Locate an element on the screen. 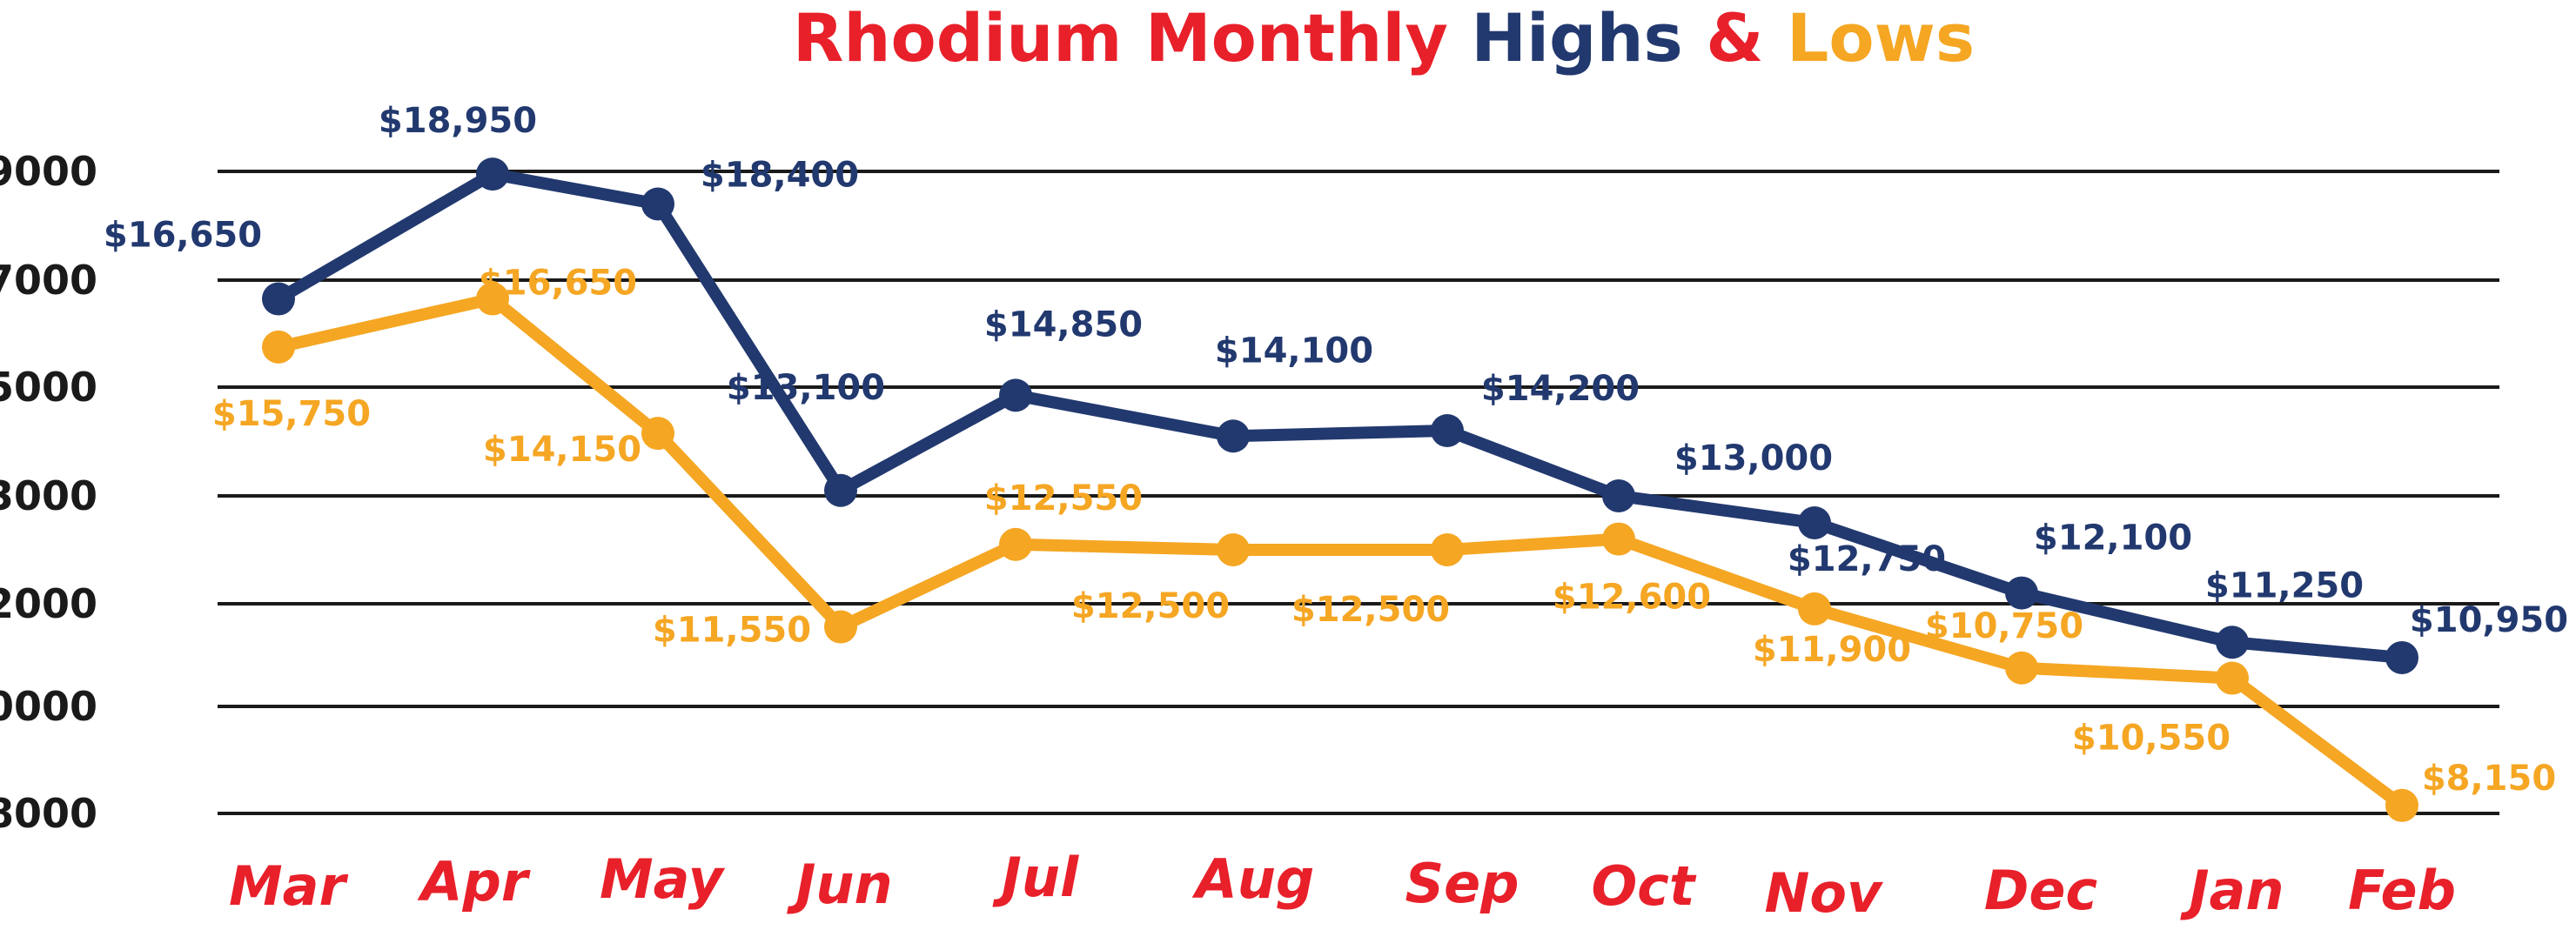 The width and height of the screenshot is (2576, 930). x-tick-label: Jun is located at coordinates (839, 884).